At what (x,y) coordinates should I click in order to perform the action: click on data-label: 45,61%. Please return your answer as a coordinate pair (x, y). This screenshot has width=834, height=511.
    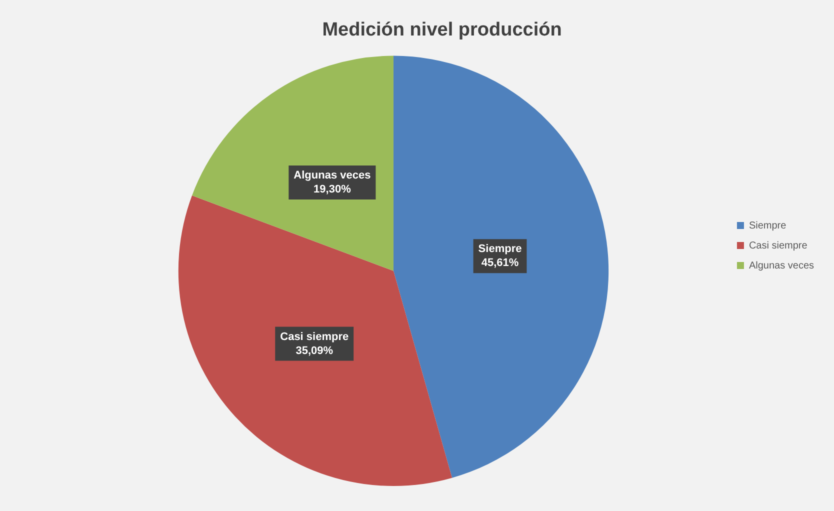
    Looking at the image, I should click on (500, 263).